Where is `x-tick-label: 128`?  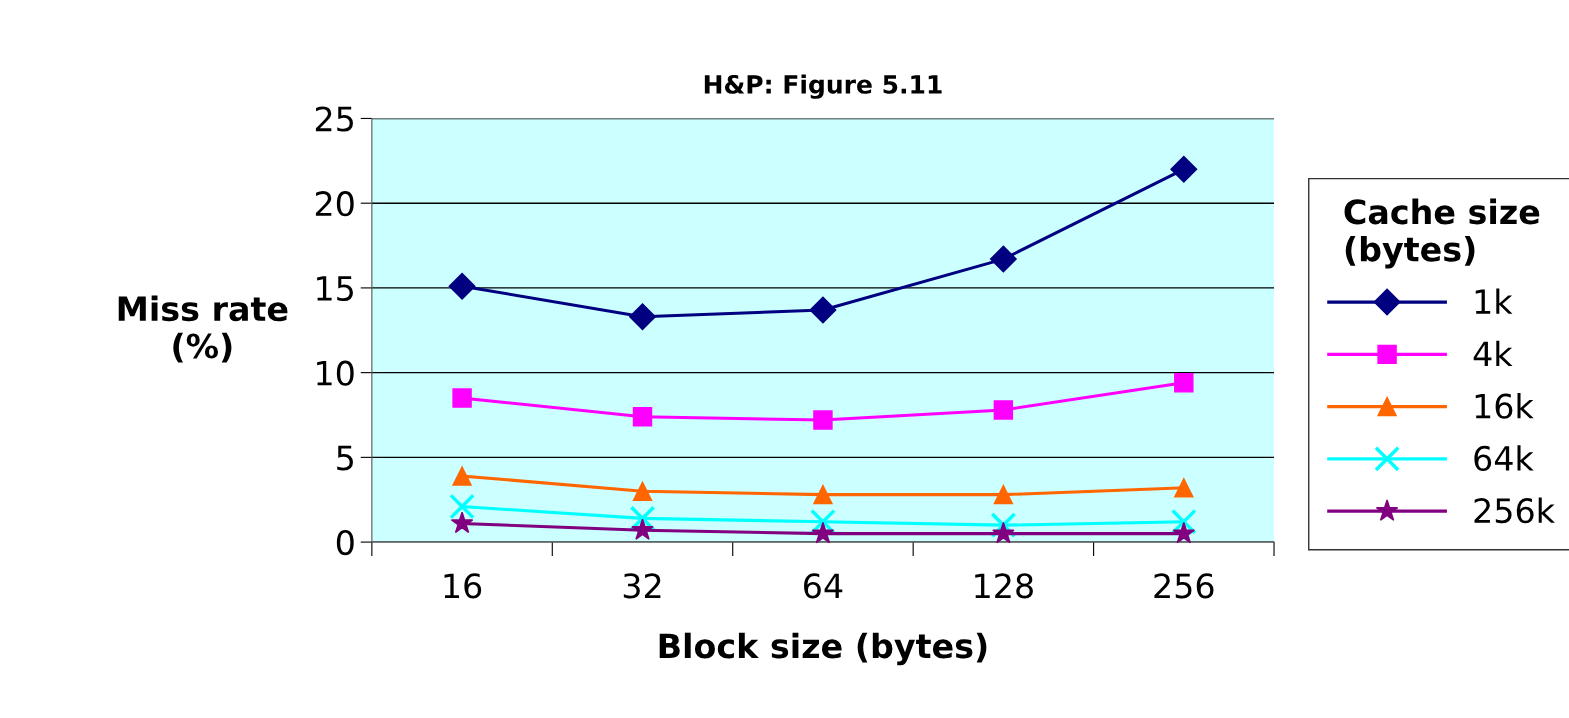 x-tick-label: 128 is located at coordinates (1004, 586).